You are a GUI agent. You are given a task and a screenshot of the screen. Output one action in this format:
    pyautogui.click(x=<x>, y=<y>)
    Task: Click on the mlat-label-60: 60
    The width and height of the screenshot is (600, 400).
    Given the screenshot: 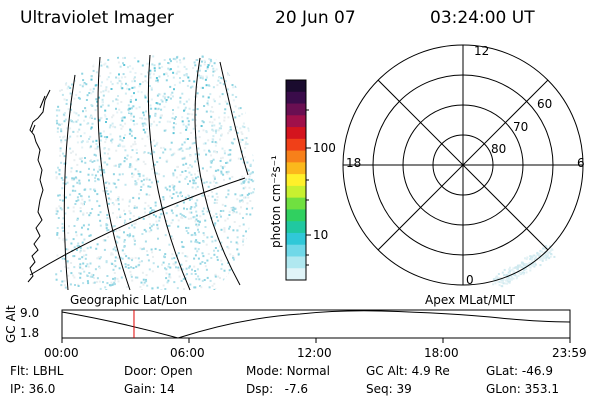 What is the action you would take?
    pyautogui.click(x=545, y=104)
    